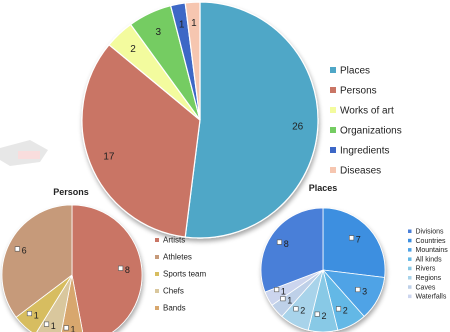 The width and height of the screenshot is (450, 332). I want to click on chart-title: Places, so click(323, 188).